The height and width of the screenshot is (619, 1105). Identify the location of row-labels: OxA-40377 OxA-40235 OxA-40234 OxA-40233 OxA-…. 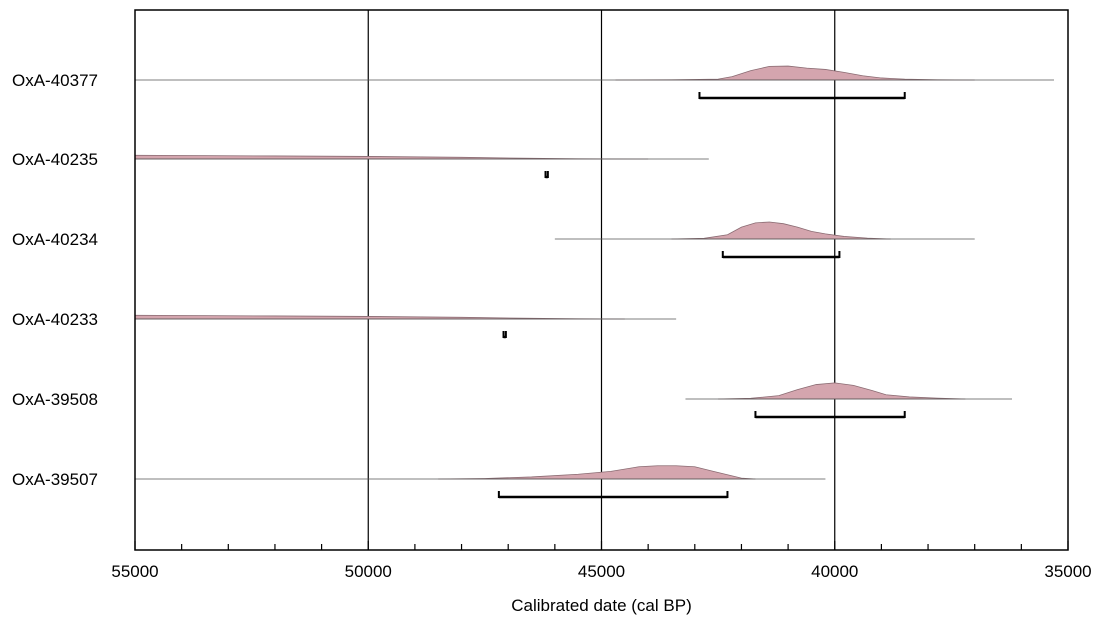
(55, 280).